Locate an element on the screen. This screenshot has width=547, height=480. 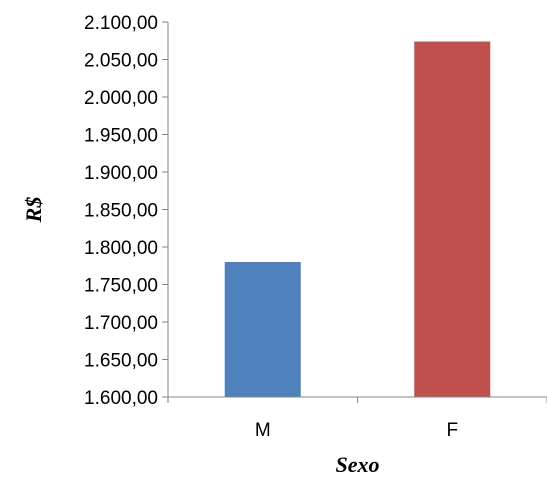
bar-m is located at coordinates (262, 329).